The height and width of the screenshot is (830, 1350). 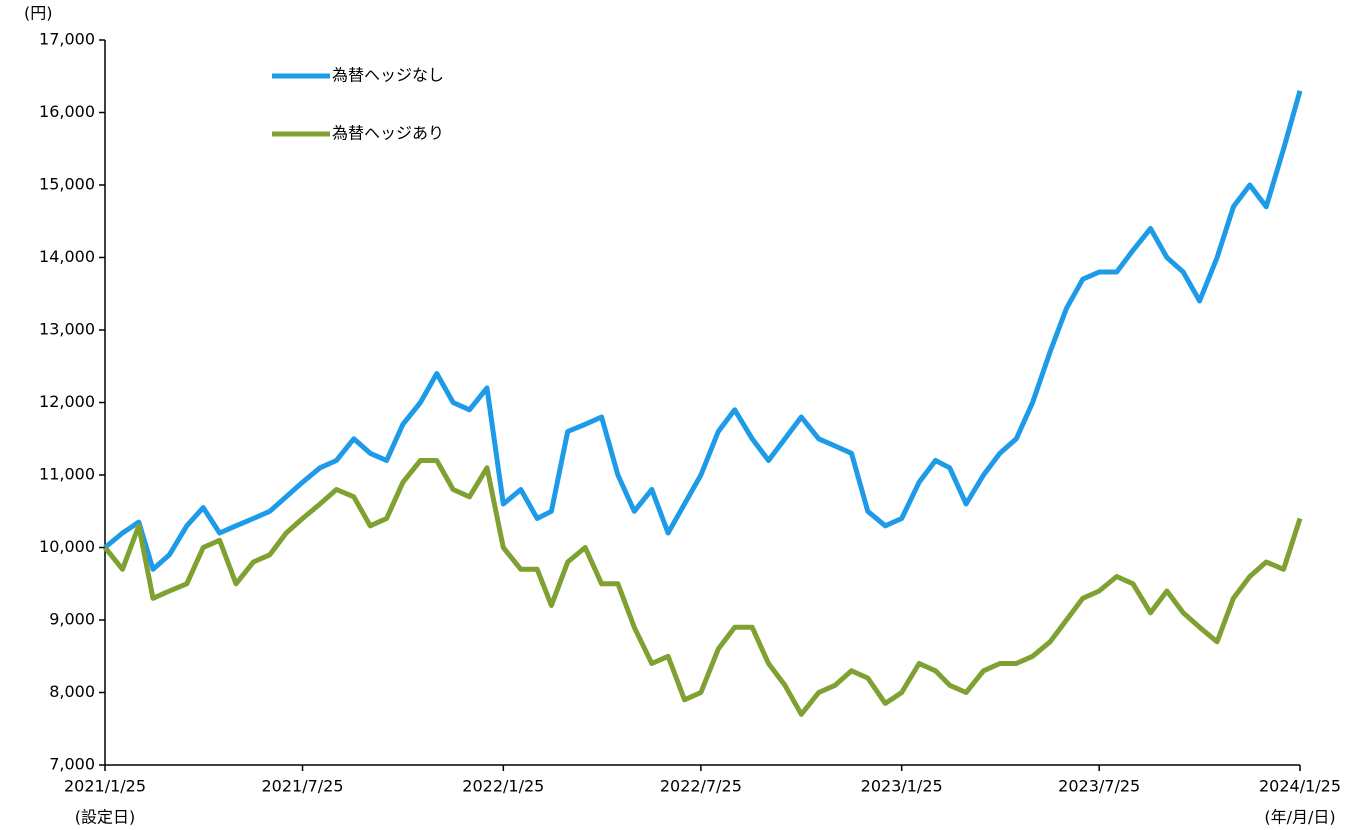 I want to click on x-tick-label: 2024/1/25, so click(x=1300, y=786).